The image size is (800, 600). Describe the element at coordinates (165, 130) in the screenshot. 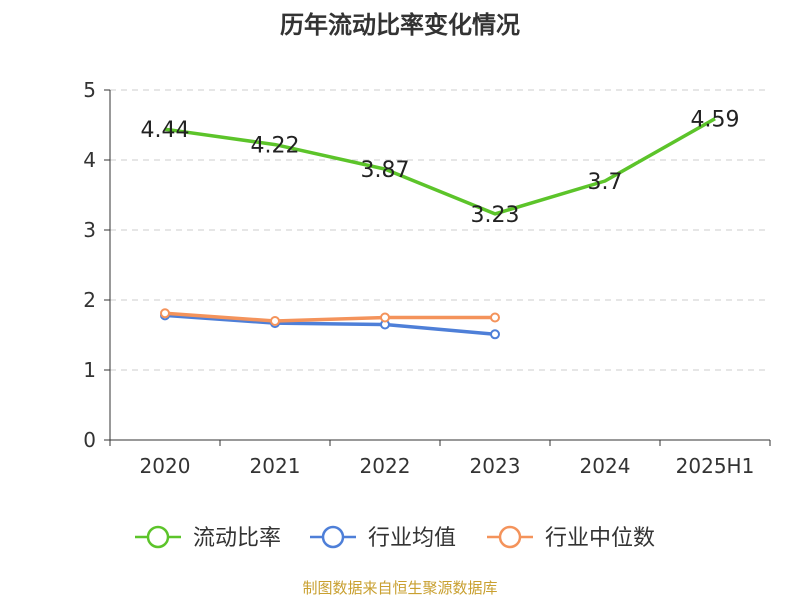

I see `data-label: 4.44` at that location.